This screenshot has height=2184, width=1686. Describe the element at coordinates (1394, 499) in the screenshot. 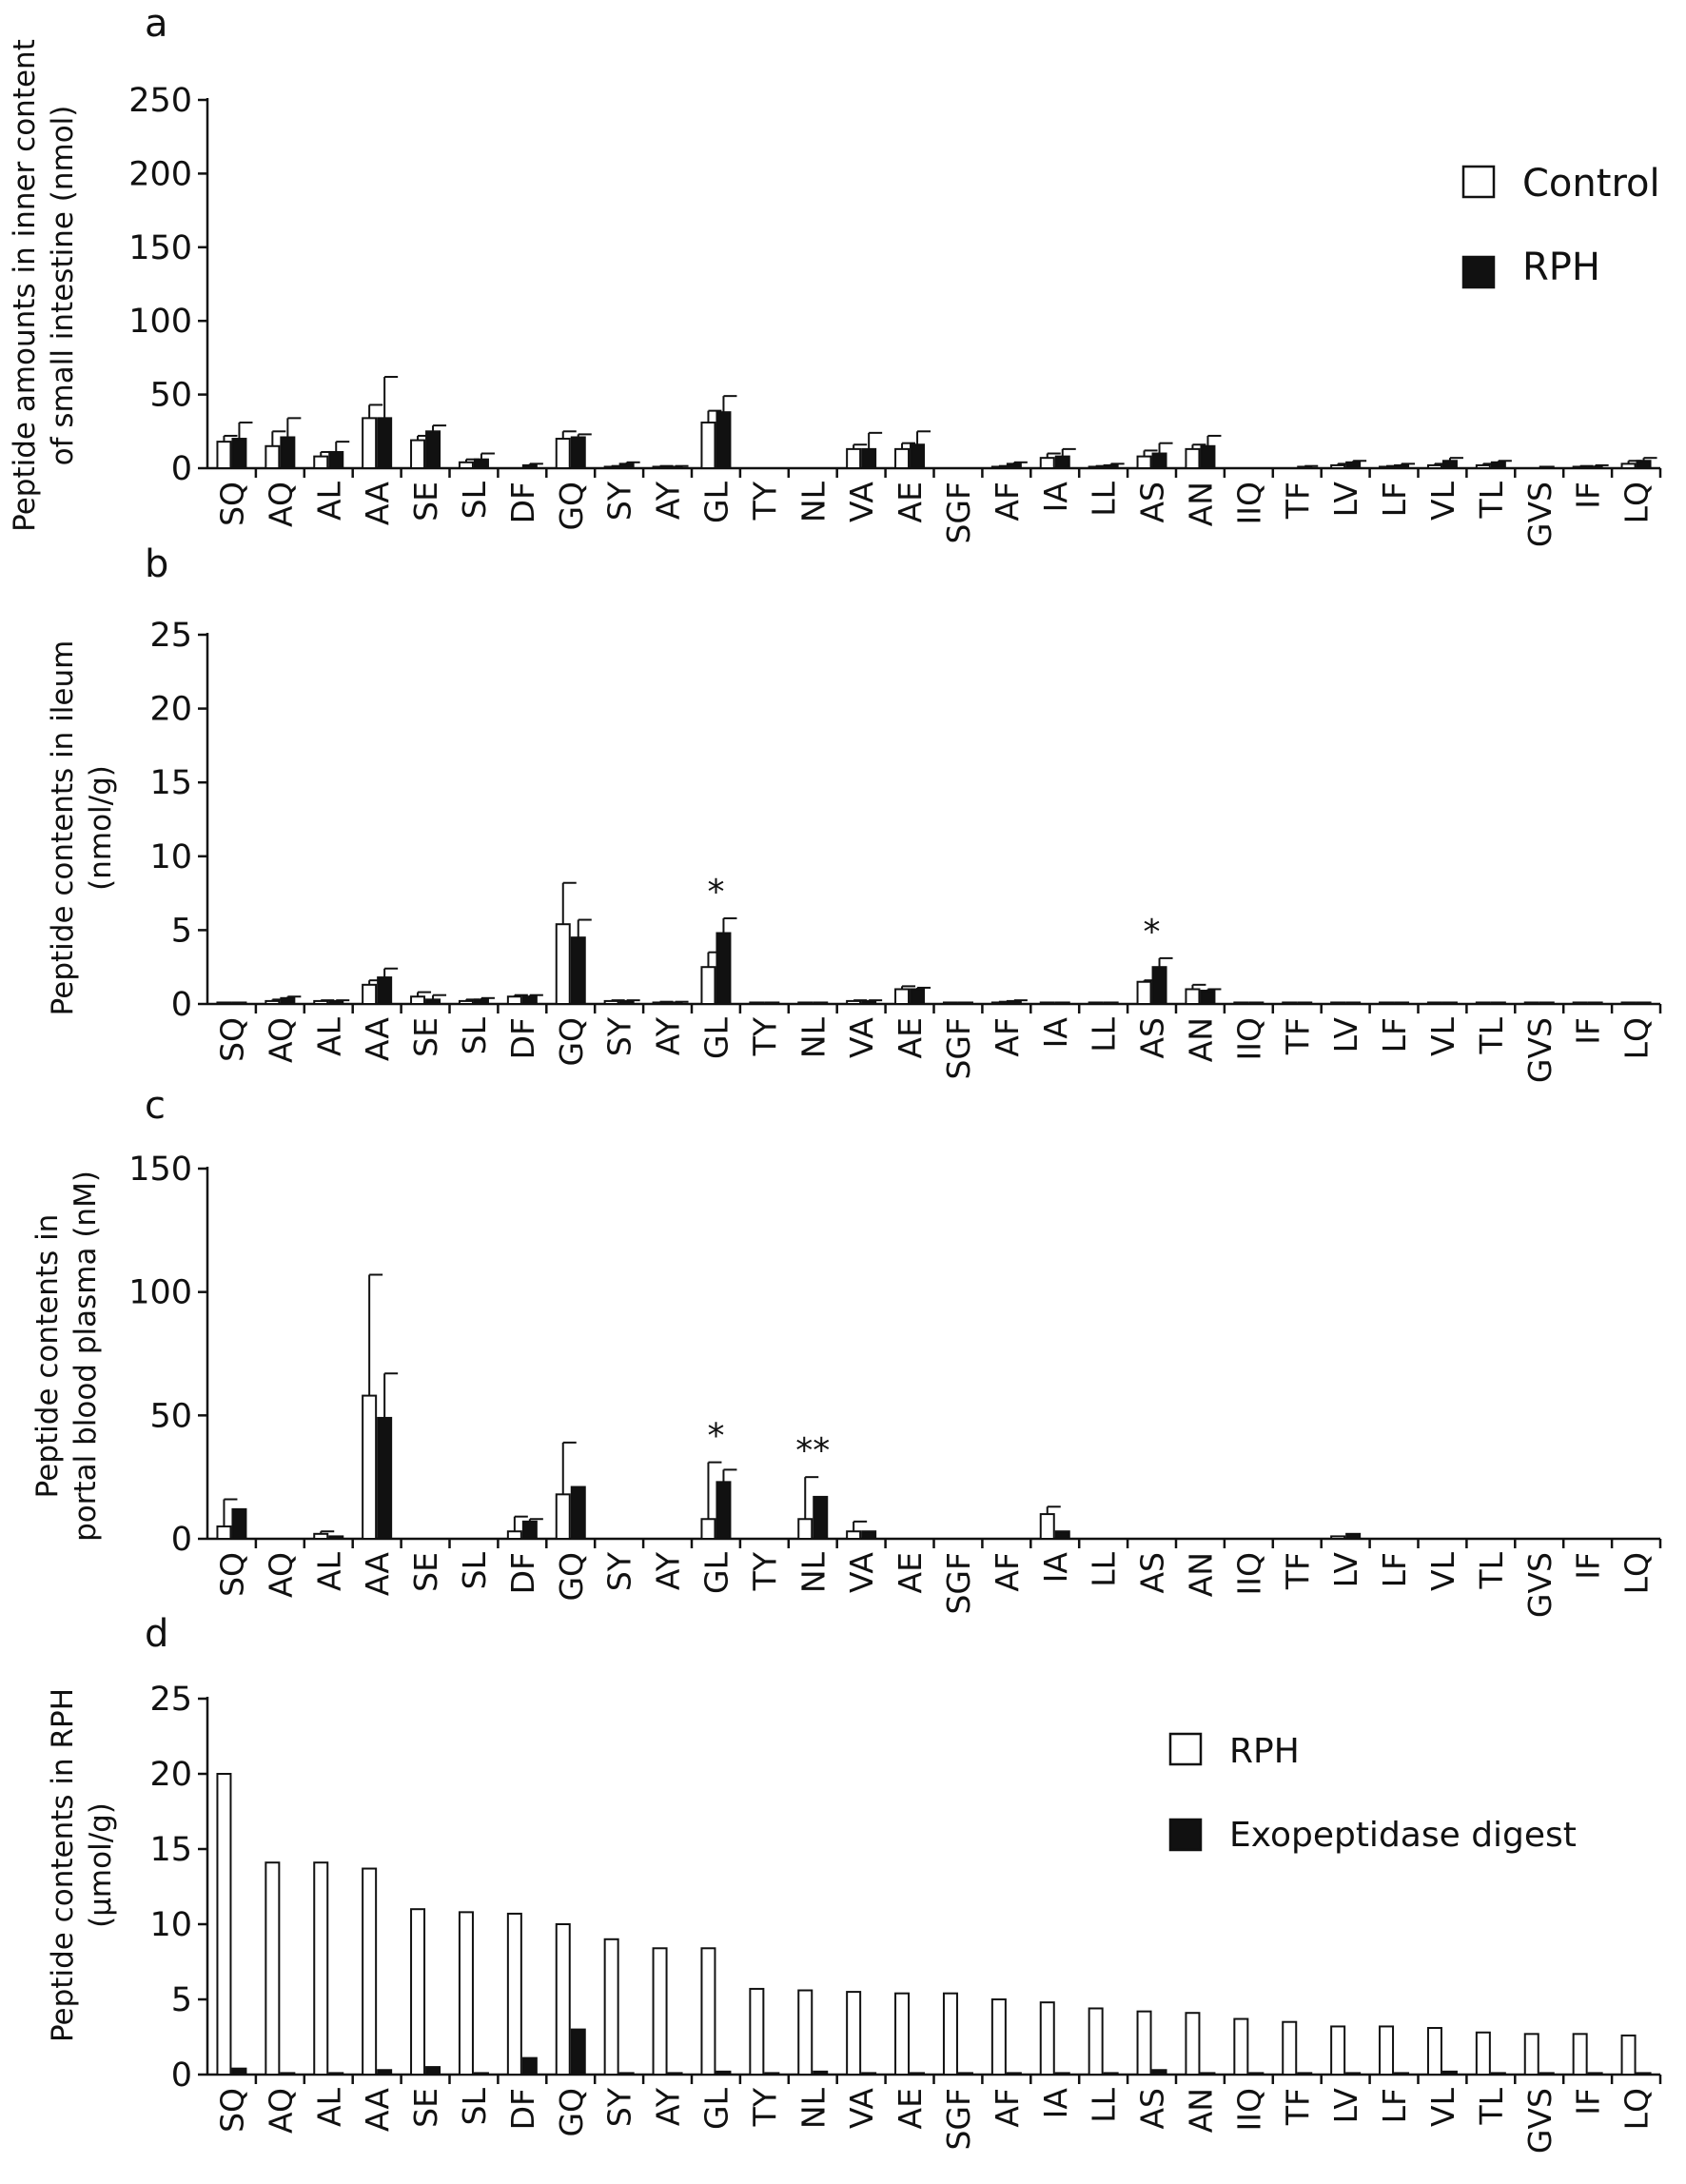

I see `panel-a-category-label: LF` at that location.